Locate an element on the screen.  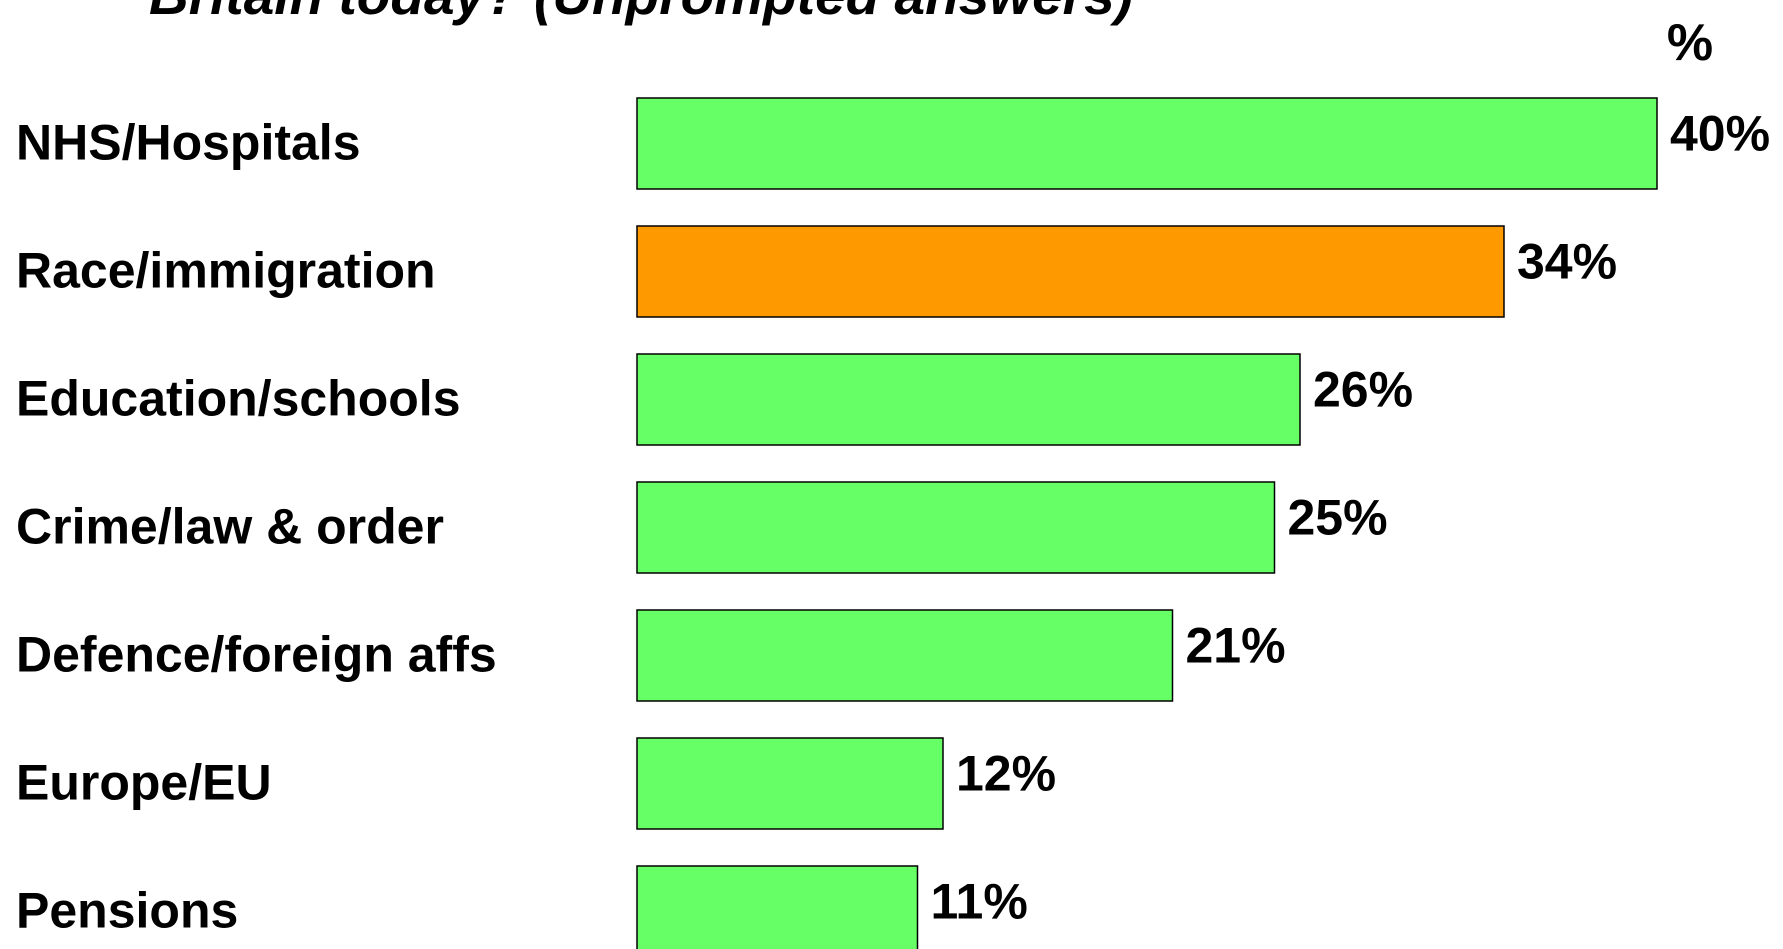
category-label: NHS/Hospitals is located at coordinates (188, 143).